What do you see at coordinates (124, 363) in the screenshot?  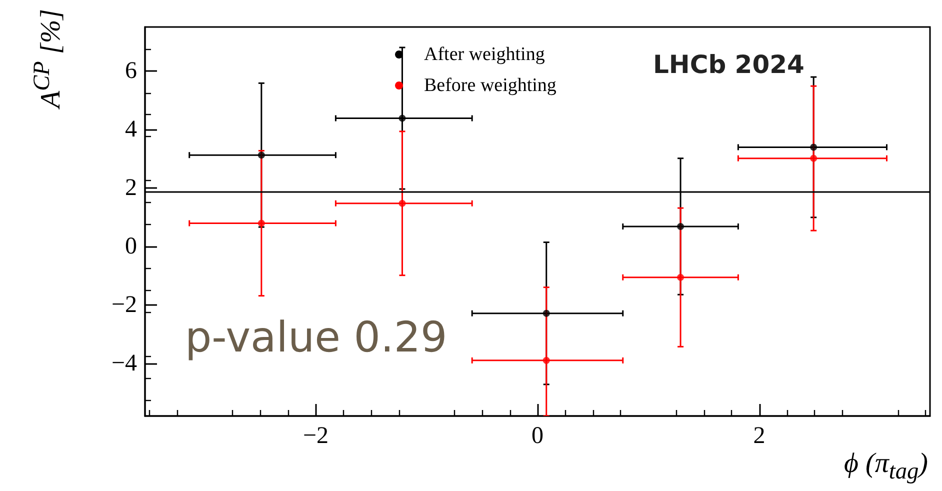 I see `y-tick-label: −4` at bounding box center [124, 363].